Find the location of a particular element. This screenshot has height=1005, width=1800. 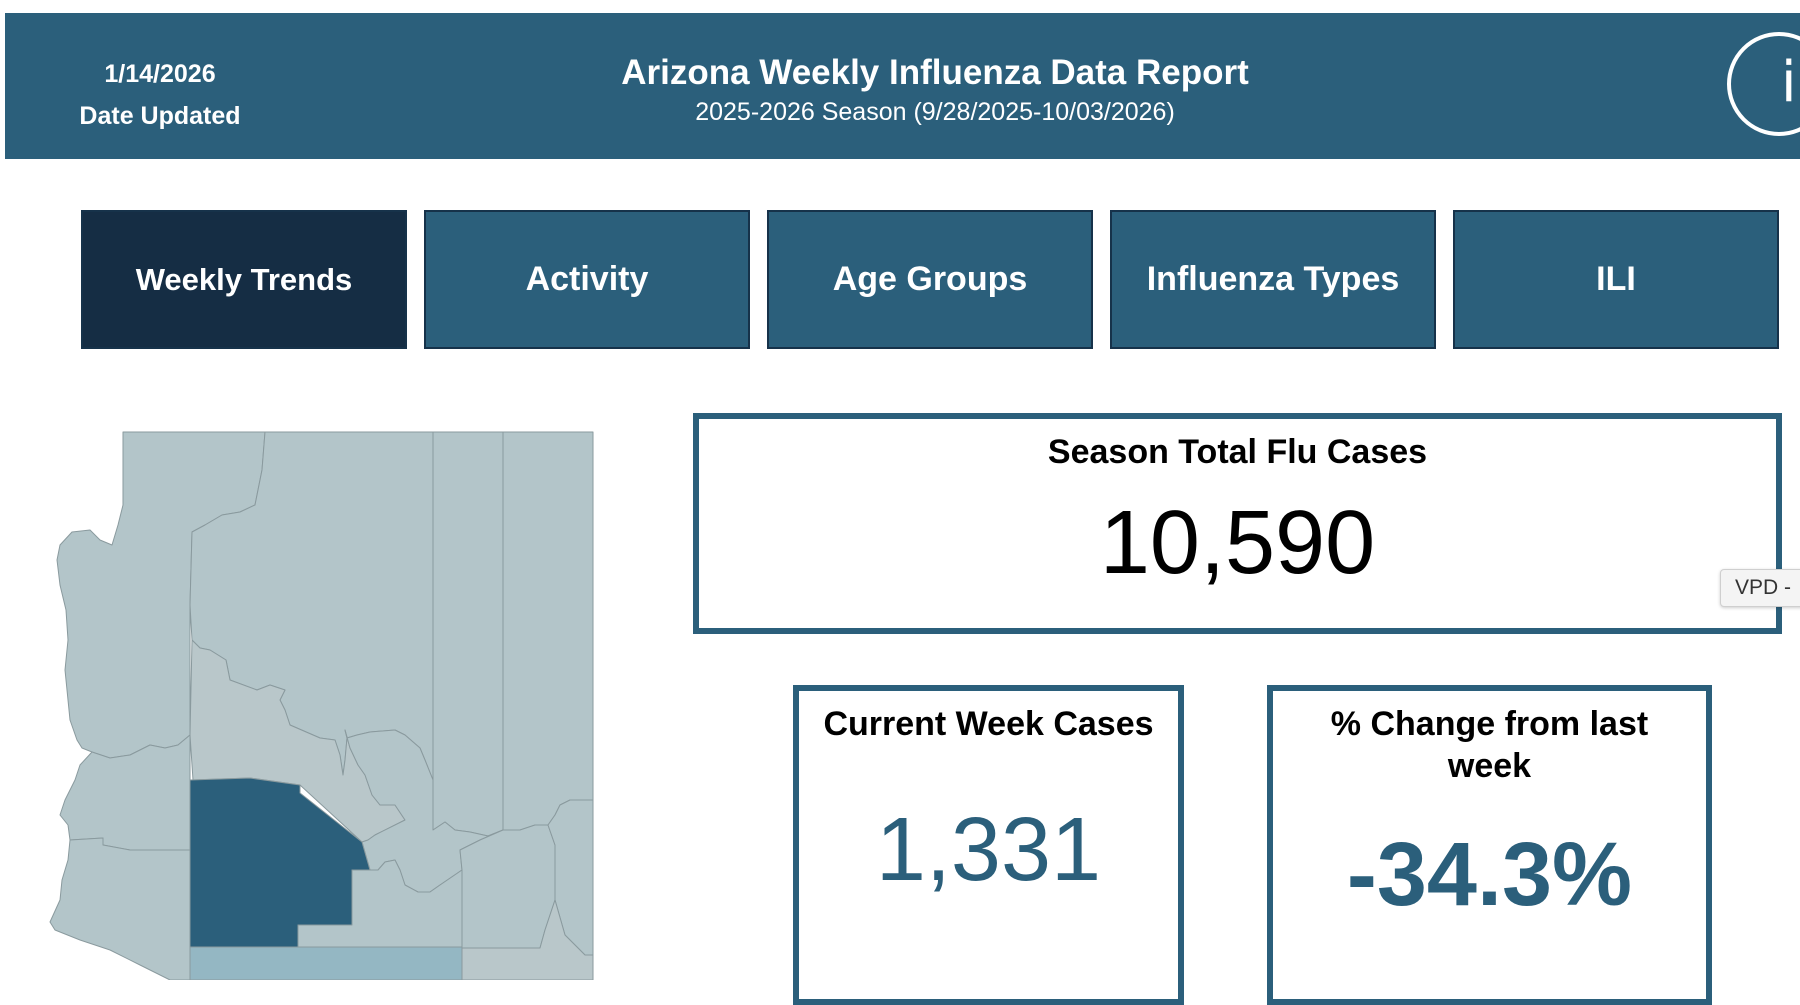

info-icon: i is located at coordinates (1763, 84).